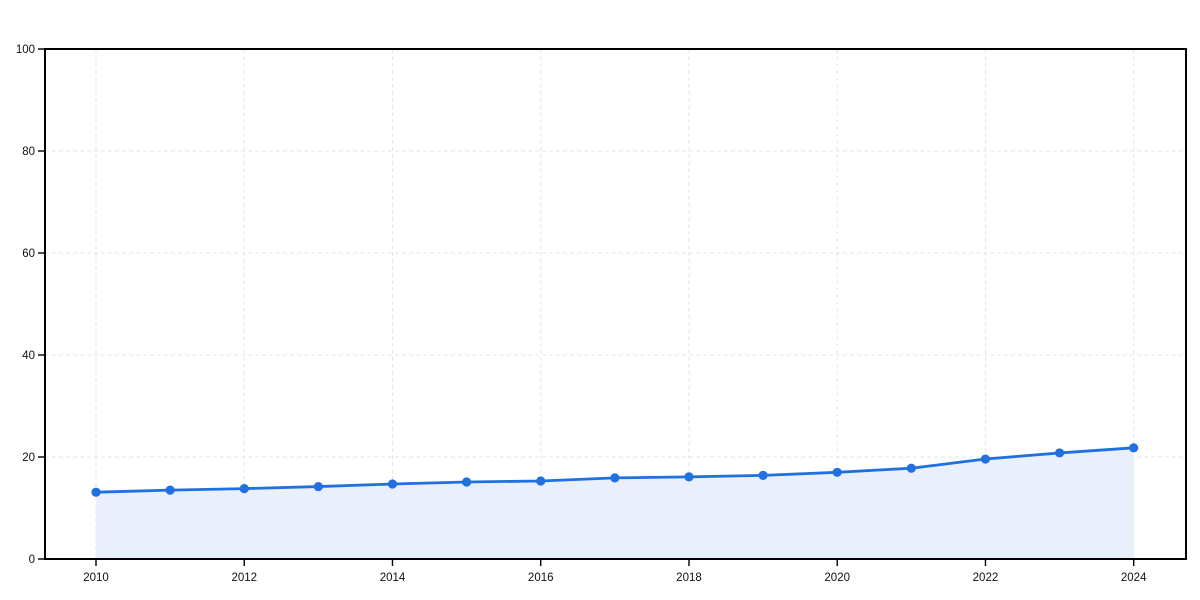 The width and height of the screenshot is (1200, 600). Describe the element at coordinates (244, 578) in the screenshot. I see `x-tick-label: 2012` at that location.